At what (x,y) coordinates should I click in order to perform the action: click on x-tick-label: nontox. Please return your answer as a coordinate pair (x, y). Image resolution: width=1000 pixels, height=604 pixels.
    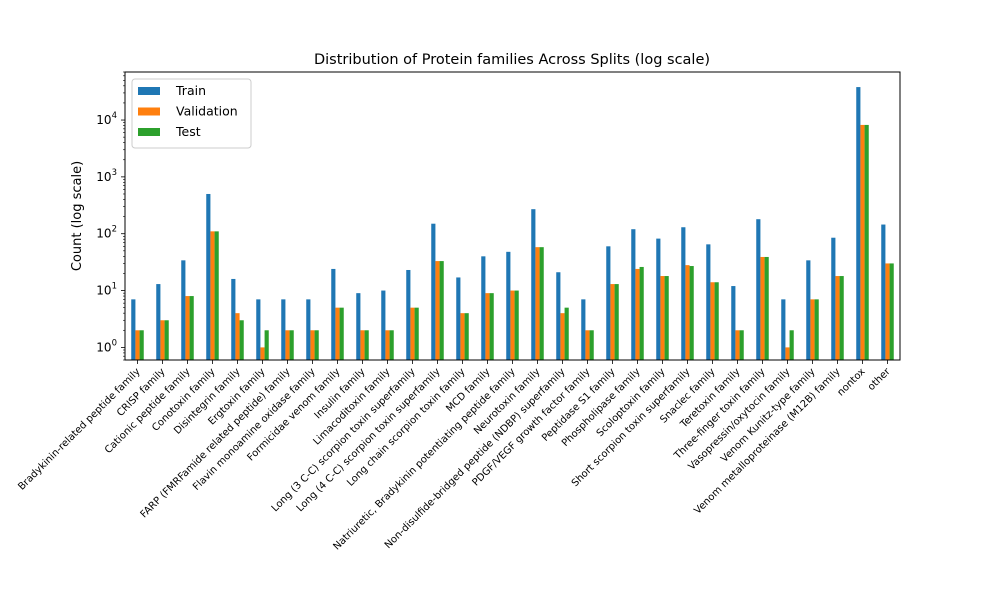
    Looking at the image, I should click on (851, 382).